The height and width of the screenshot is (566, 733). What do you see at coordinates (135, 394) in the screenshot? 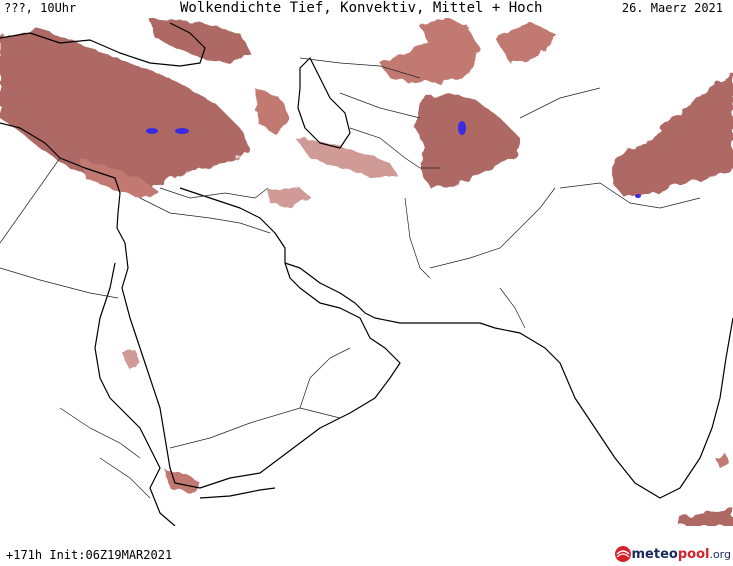
I see `africa-coast` at bounding box center [135, 394].